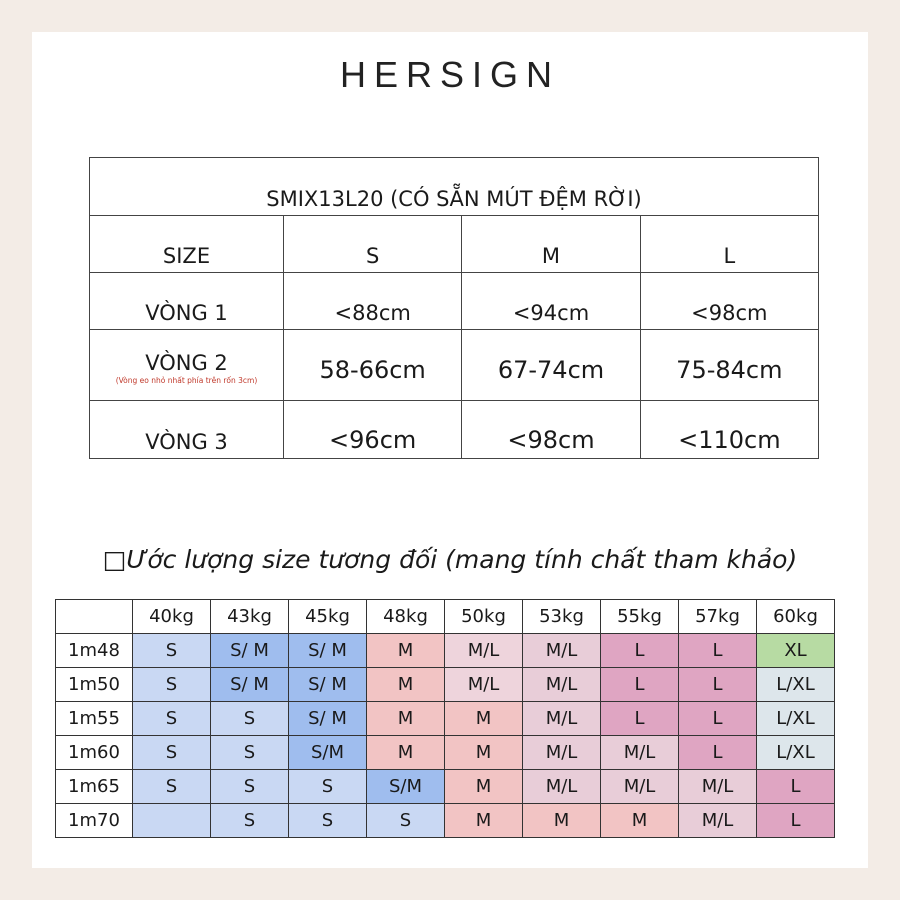  What do you see at coordinates (729, 429) in the screenshot?
I see `size-cell: <110cm` at bounding box center [729, 429].